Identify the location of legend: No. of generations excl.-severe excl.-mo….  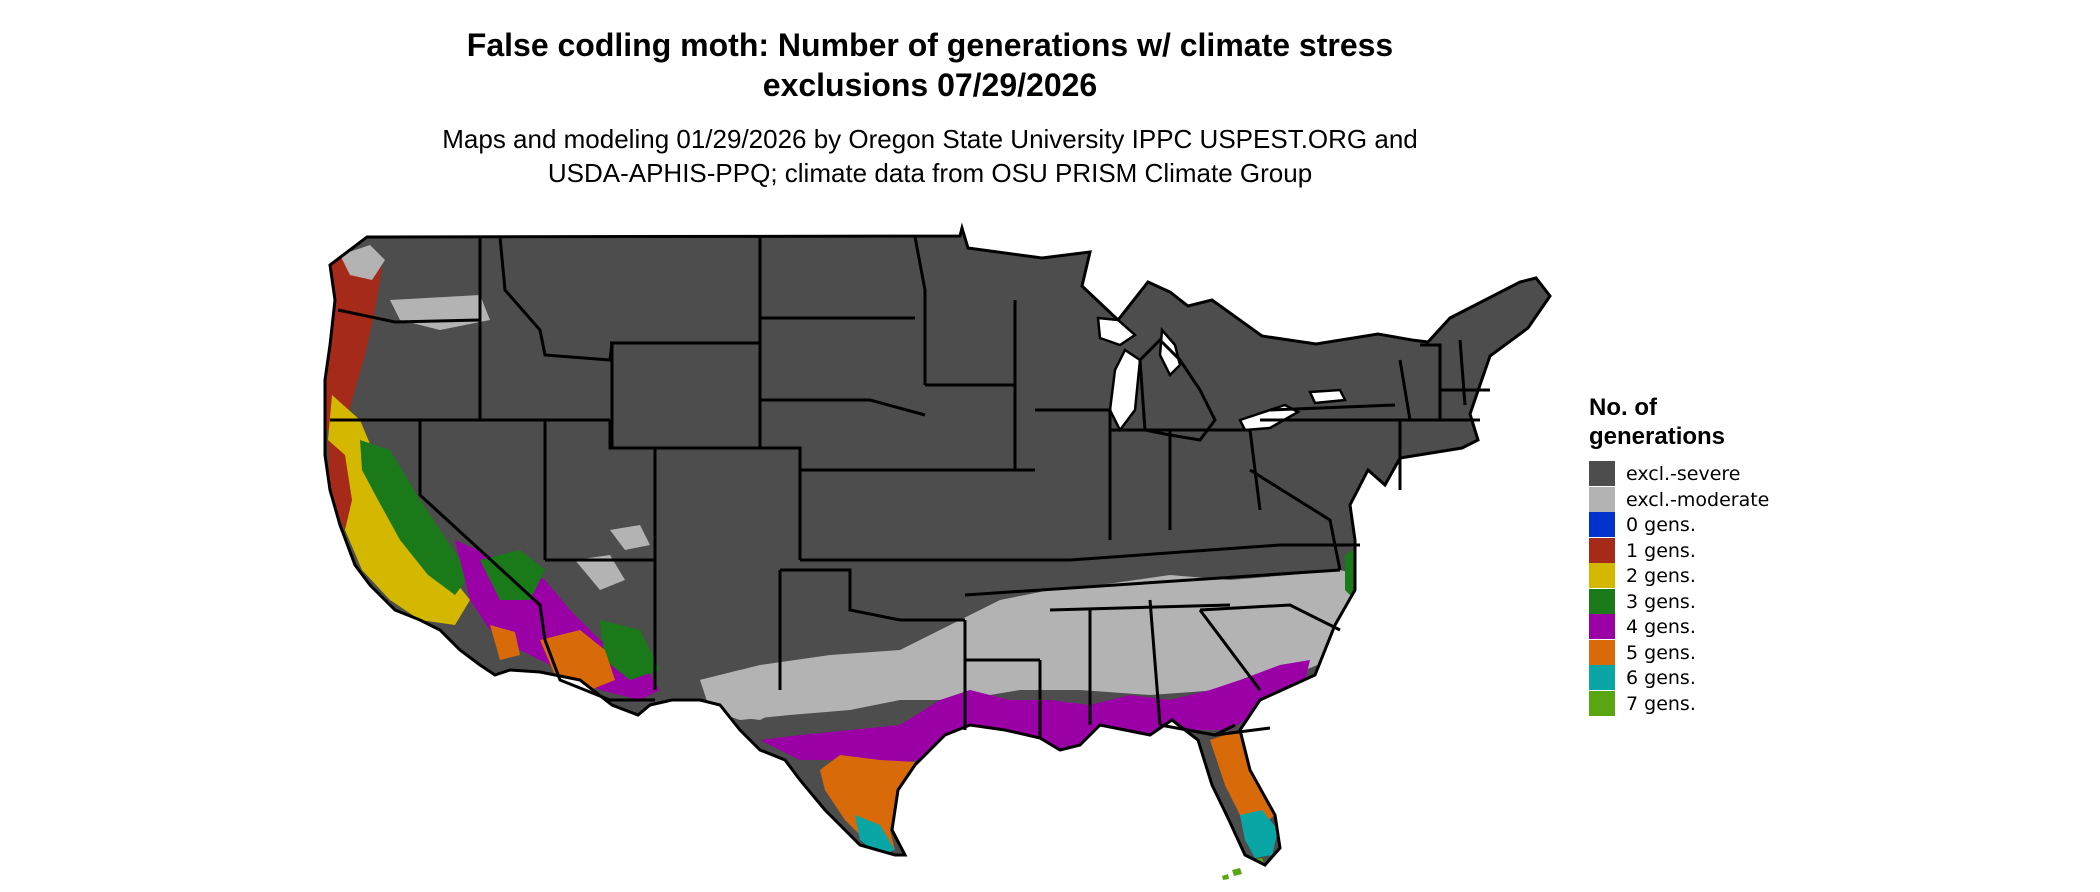
(1739, 554).